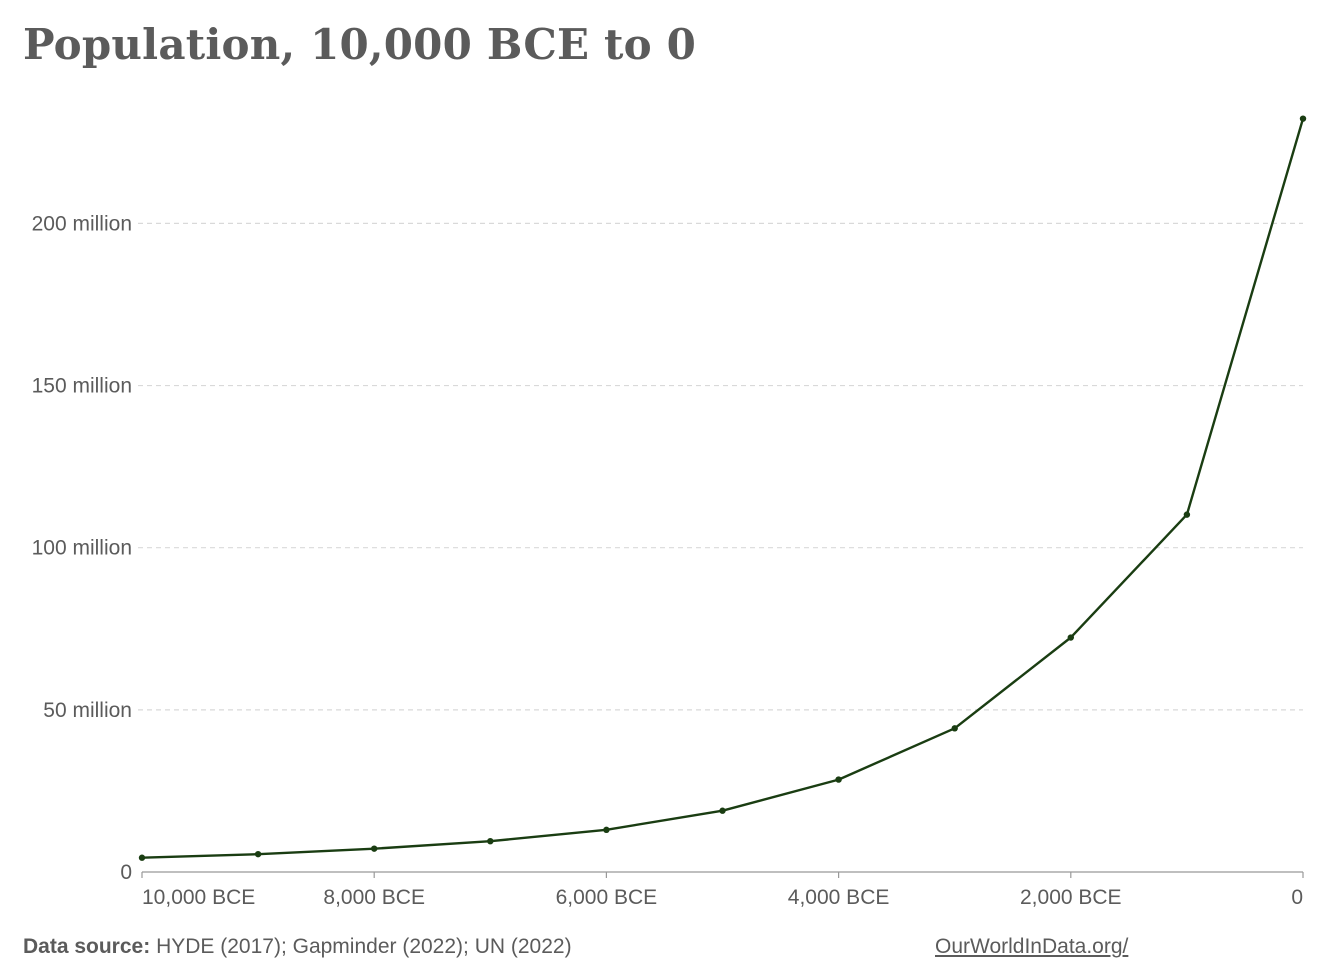 Image resolution: width=1337 pixels, height=971 pixels. Describe the element at coordinates (1071, 897) in the screenshot. I see `x-tick-label: 2,000 BCE` at that location.